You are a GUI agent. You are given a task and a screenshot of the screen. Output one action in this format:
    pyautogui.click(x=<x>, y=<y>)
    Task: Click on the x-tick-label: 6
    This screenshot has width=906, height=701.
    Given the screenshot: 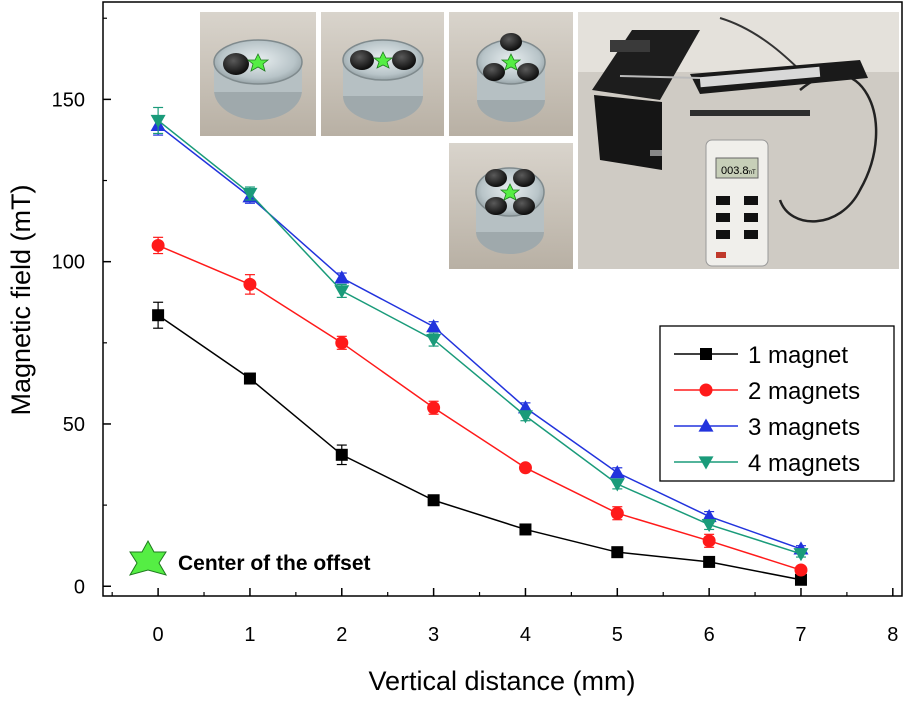 What is the action you would take?
    pyautogui.click(x=709, y=635)
    